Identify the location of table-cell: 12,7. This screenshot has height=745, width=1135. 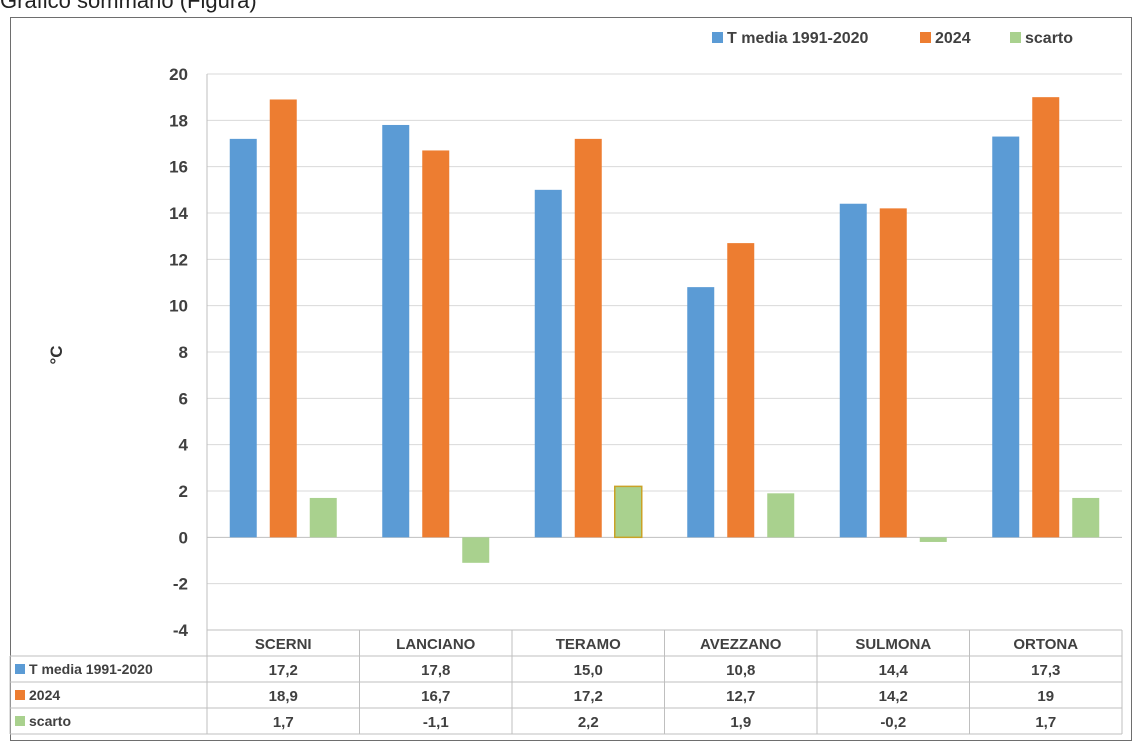
(740, 696).